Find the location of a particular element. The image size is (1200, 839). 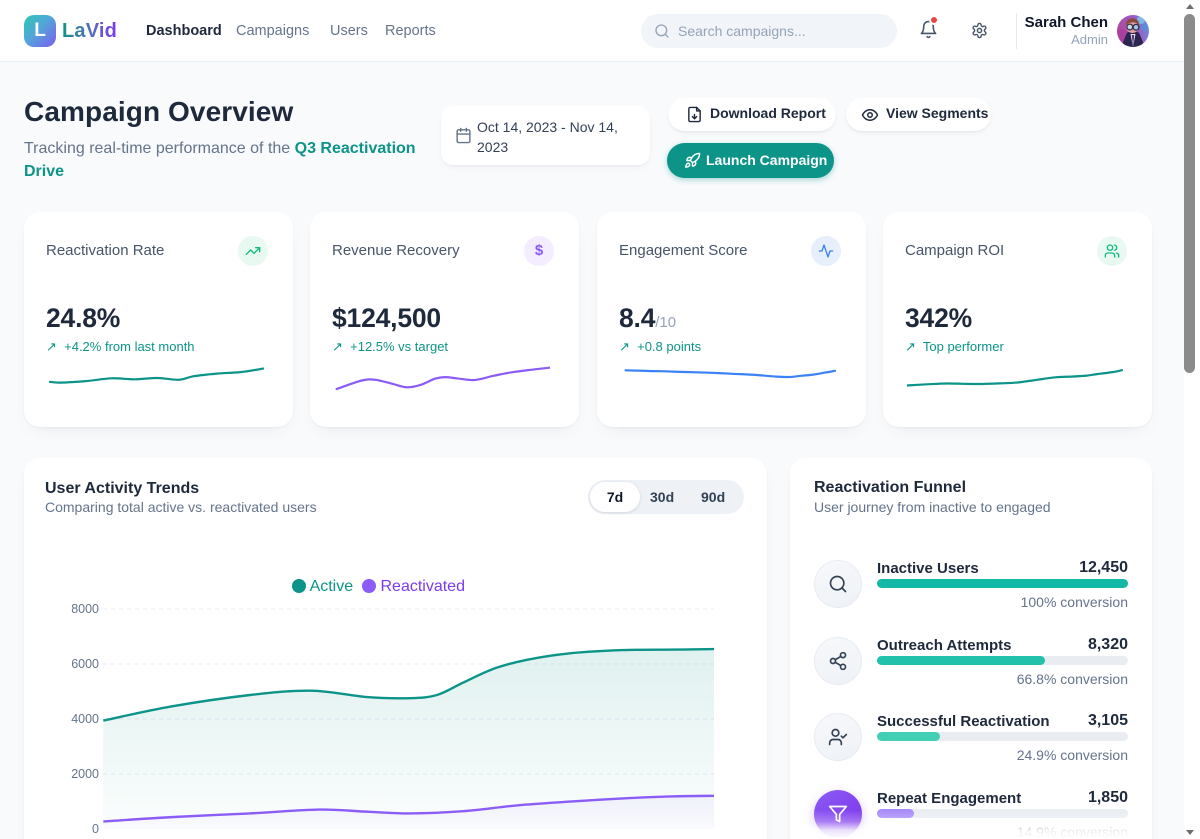

svg-text: 0 is located at coordinates (95, 829).